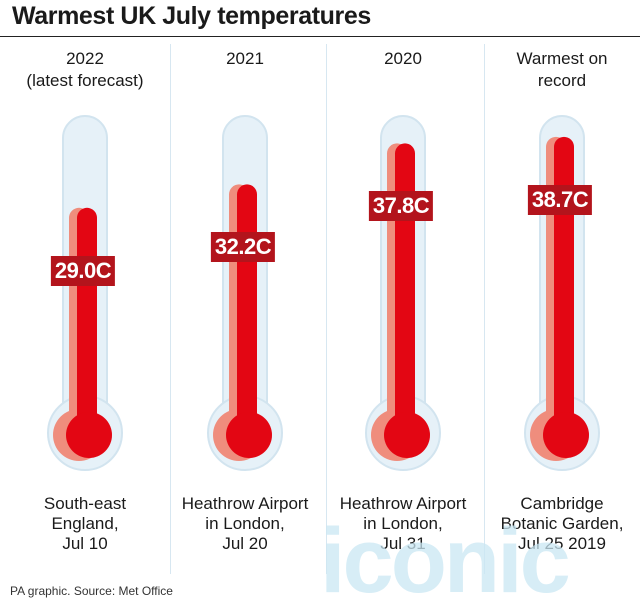 This screenshot has width=640, height=602. I want to click on column-header: 2020, so click(403, 59).